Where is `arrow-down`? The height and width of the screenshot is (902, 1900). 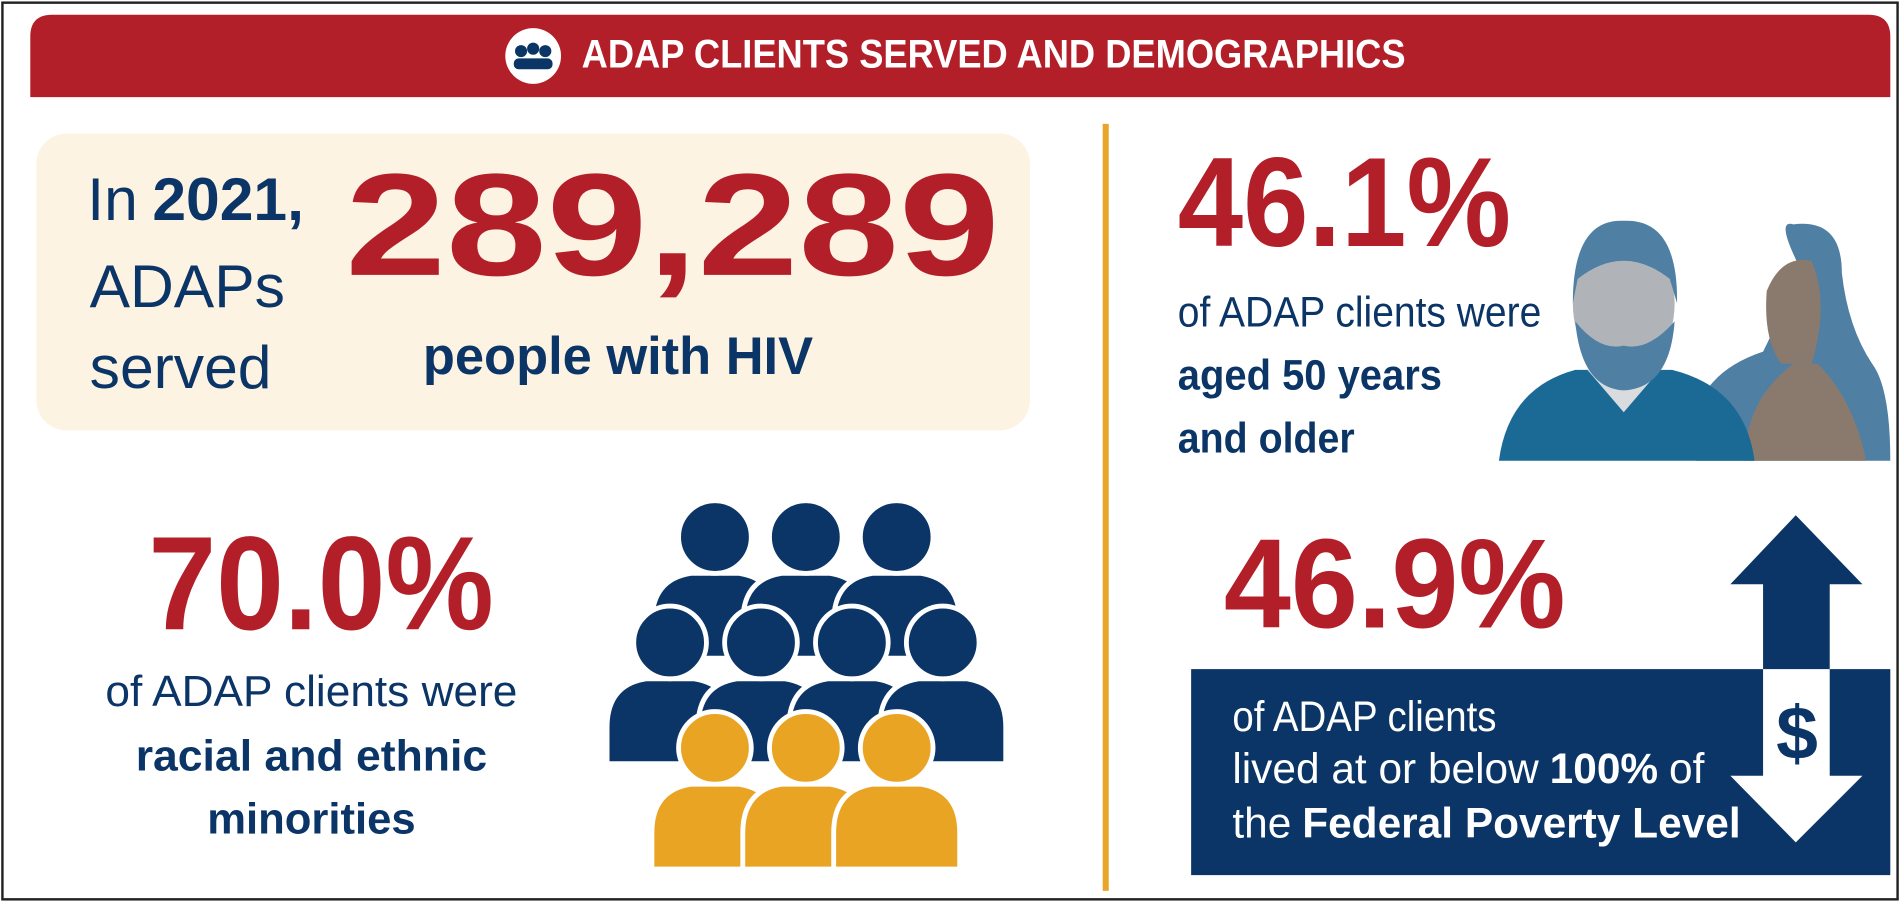 arrow-down is located at coordinates (1796, 756).